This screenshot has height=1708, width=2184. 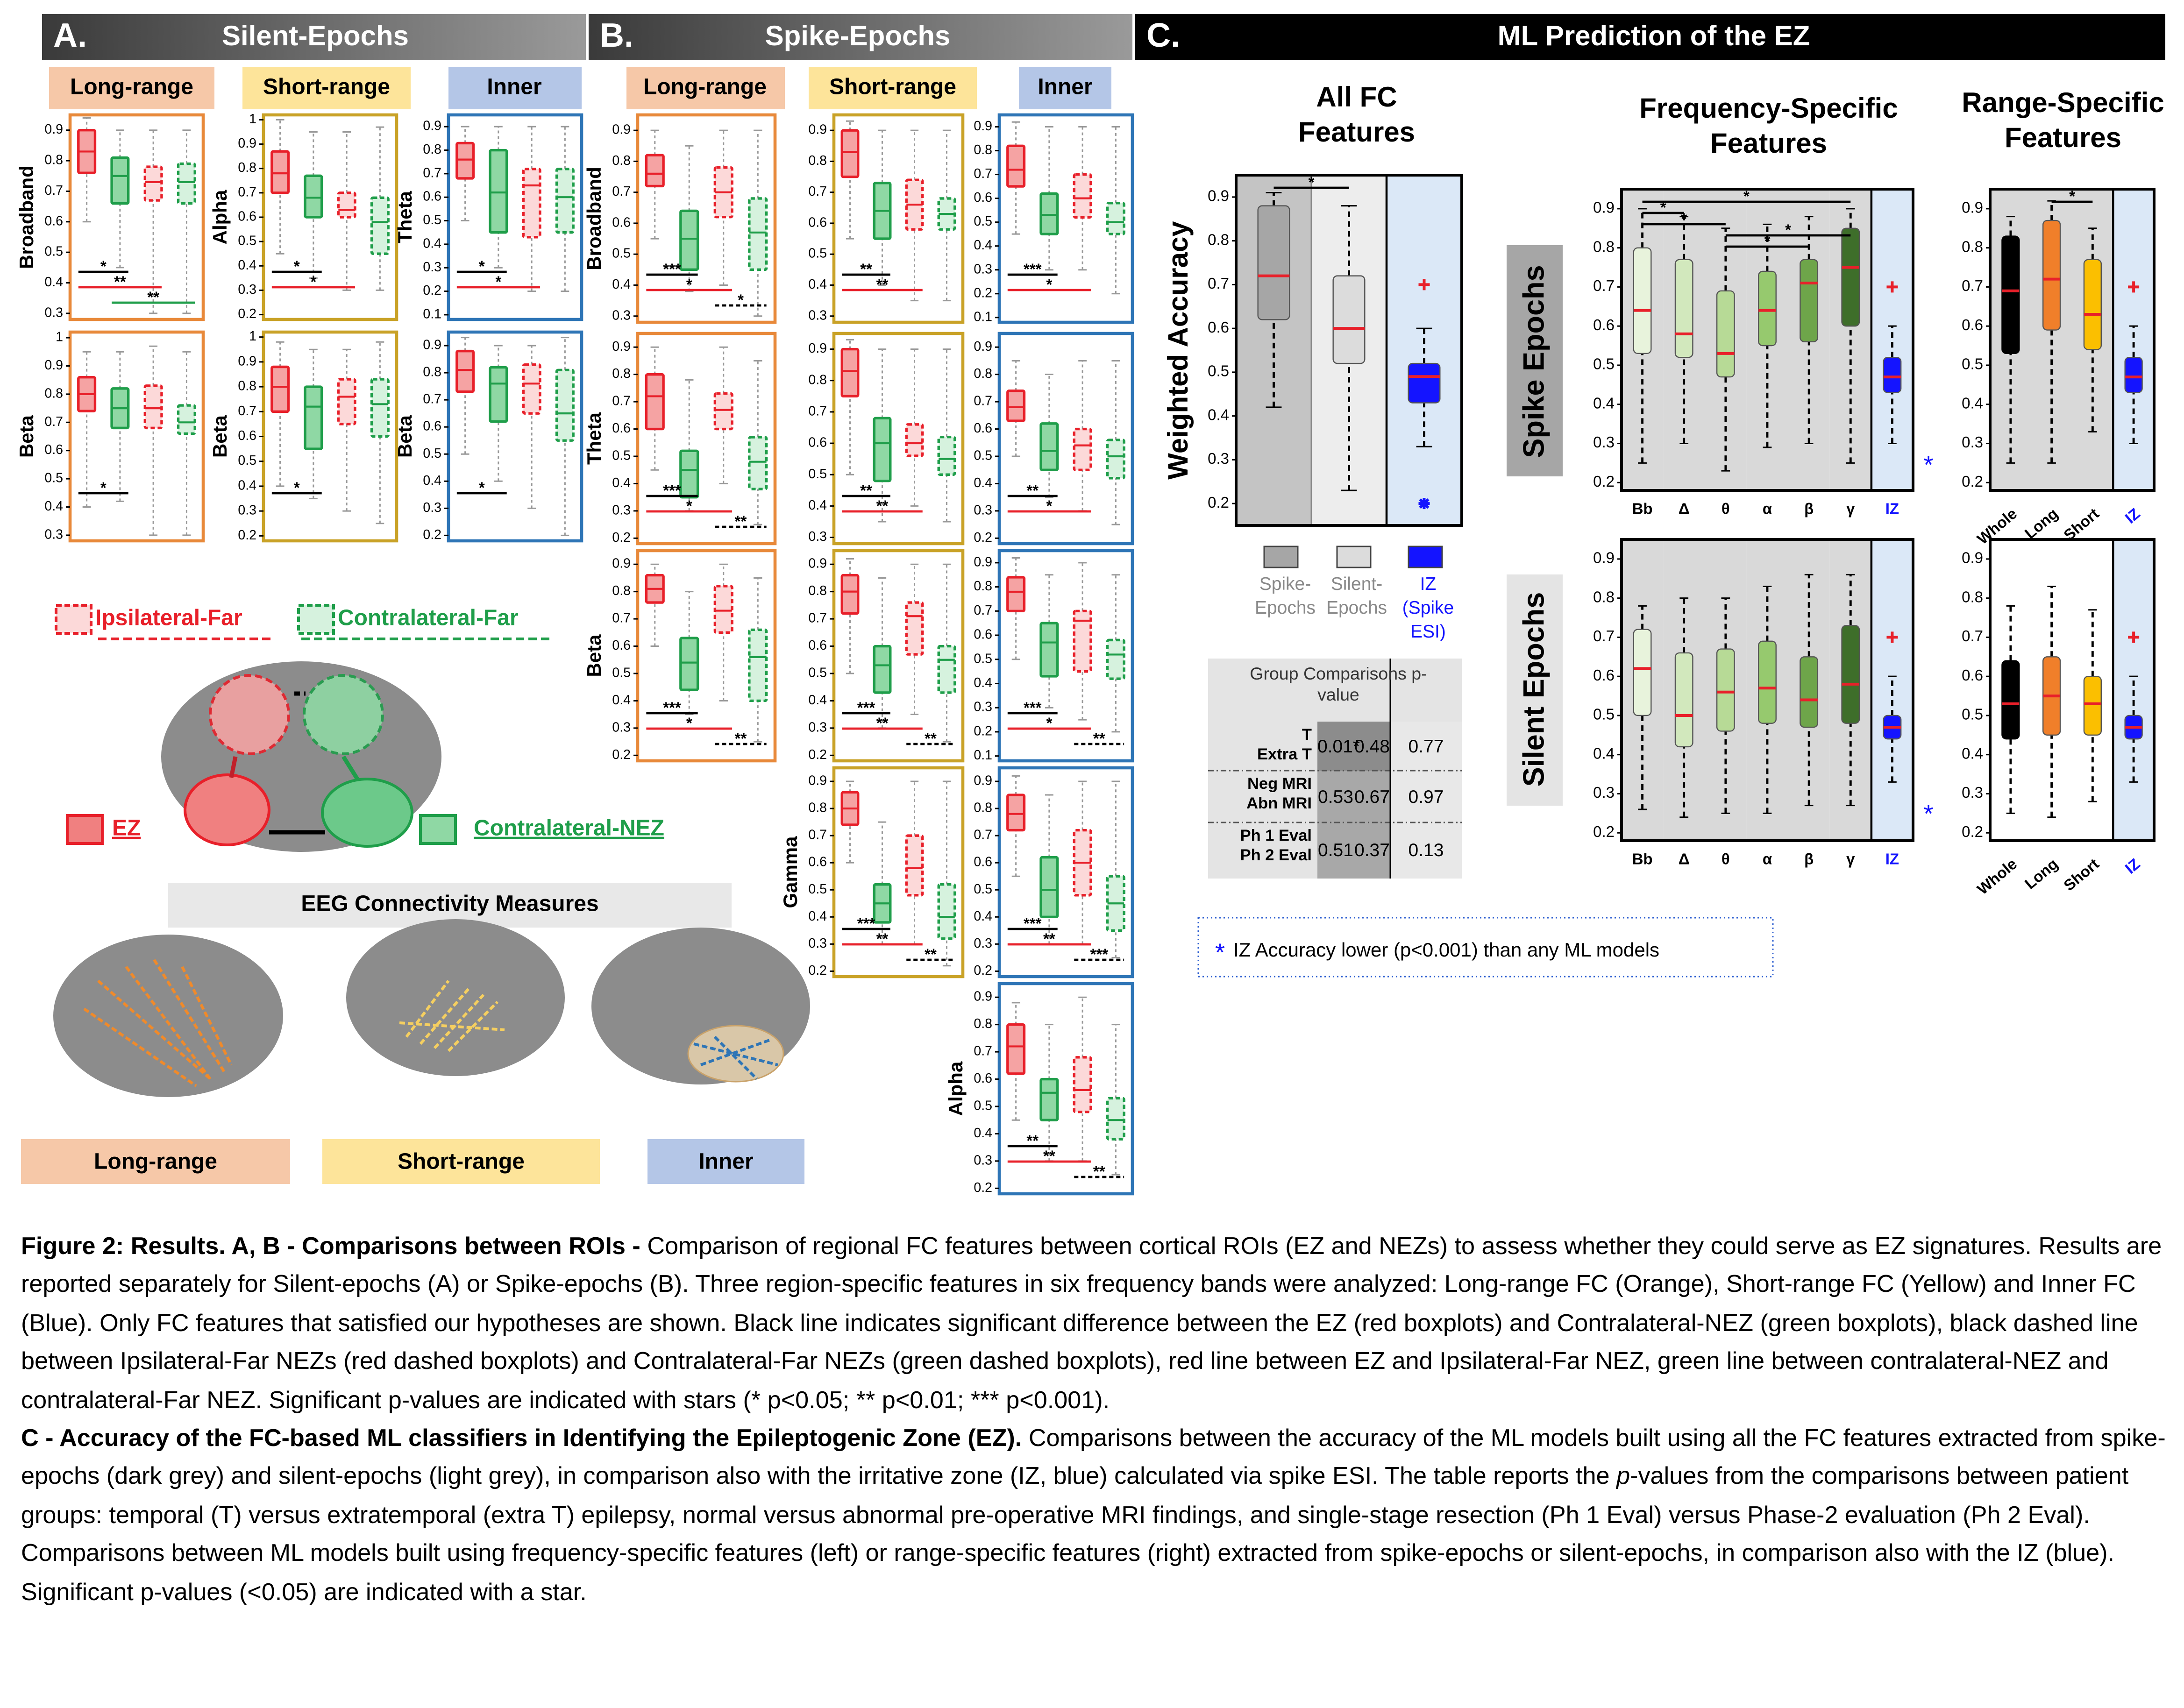 What do you see at coordinates (1726, 509) in the screenshot?
I see `x-tick-label: θ` at bounding box center [1726, 509].